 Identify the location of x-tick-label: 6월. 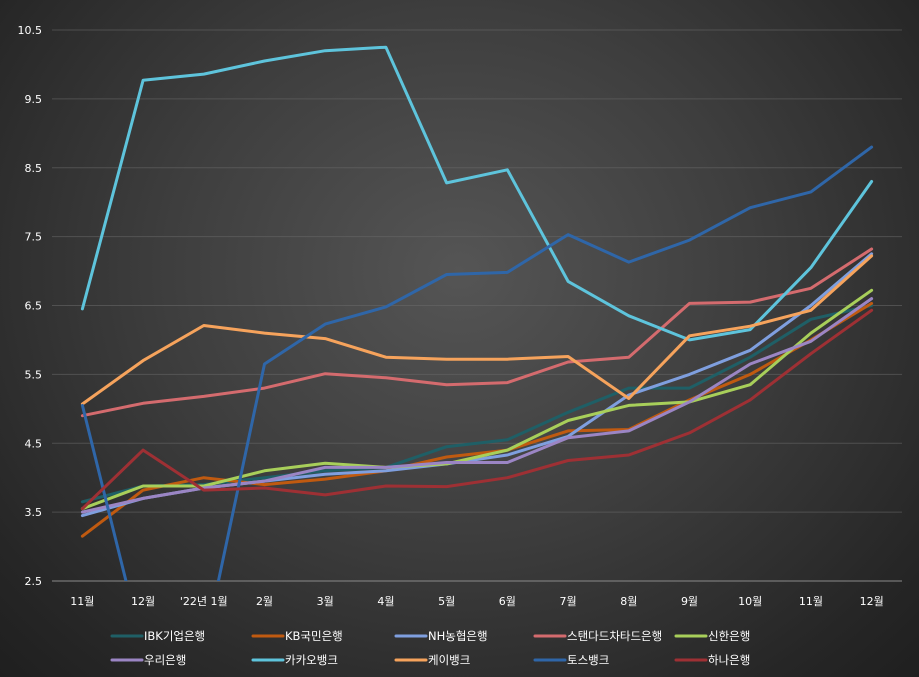
(507, 601).